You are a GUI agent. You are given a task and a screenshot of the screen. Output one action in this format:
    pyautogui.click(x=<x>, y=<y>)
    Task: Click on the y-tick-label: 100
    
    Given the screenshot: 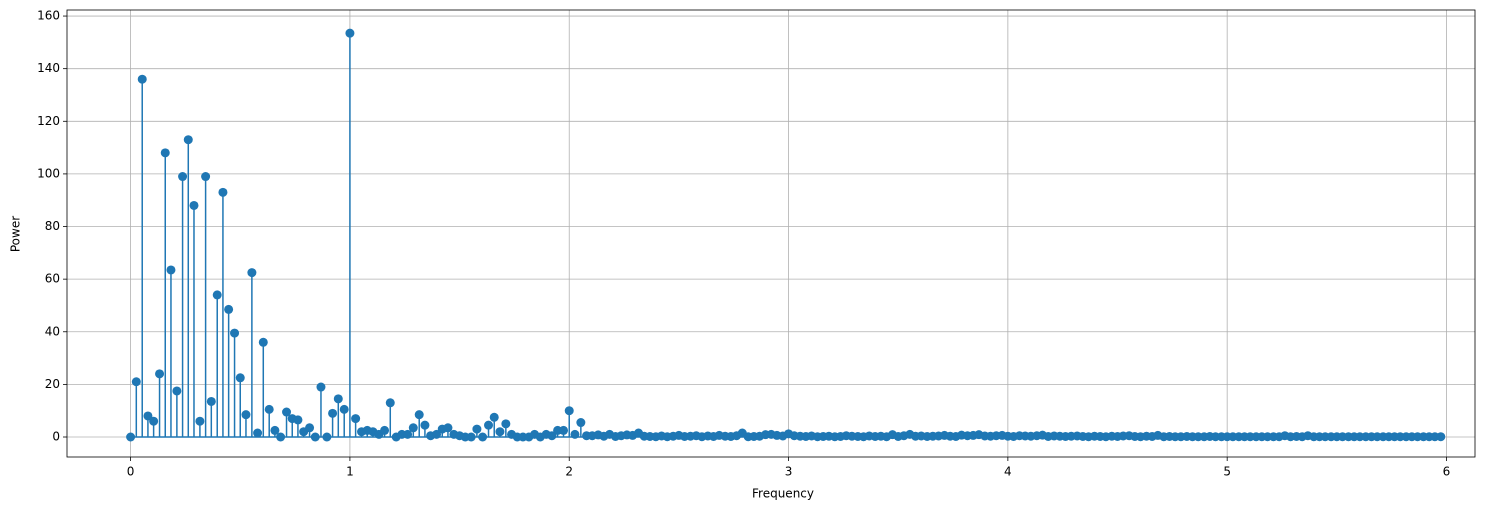 What is the action you would take?
    pyautogui.click(x=48, y=173)
    